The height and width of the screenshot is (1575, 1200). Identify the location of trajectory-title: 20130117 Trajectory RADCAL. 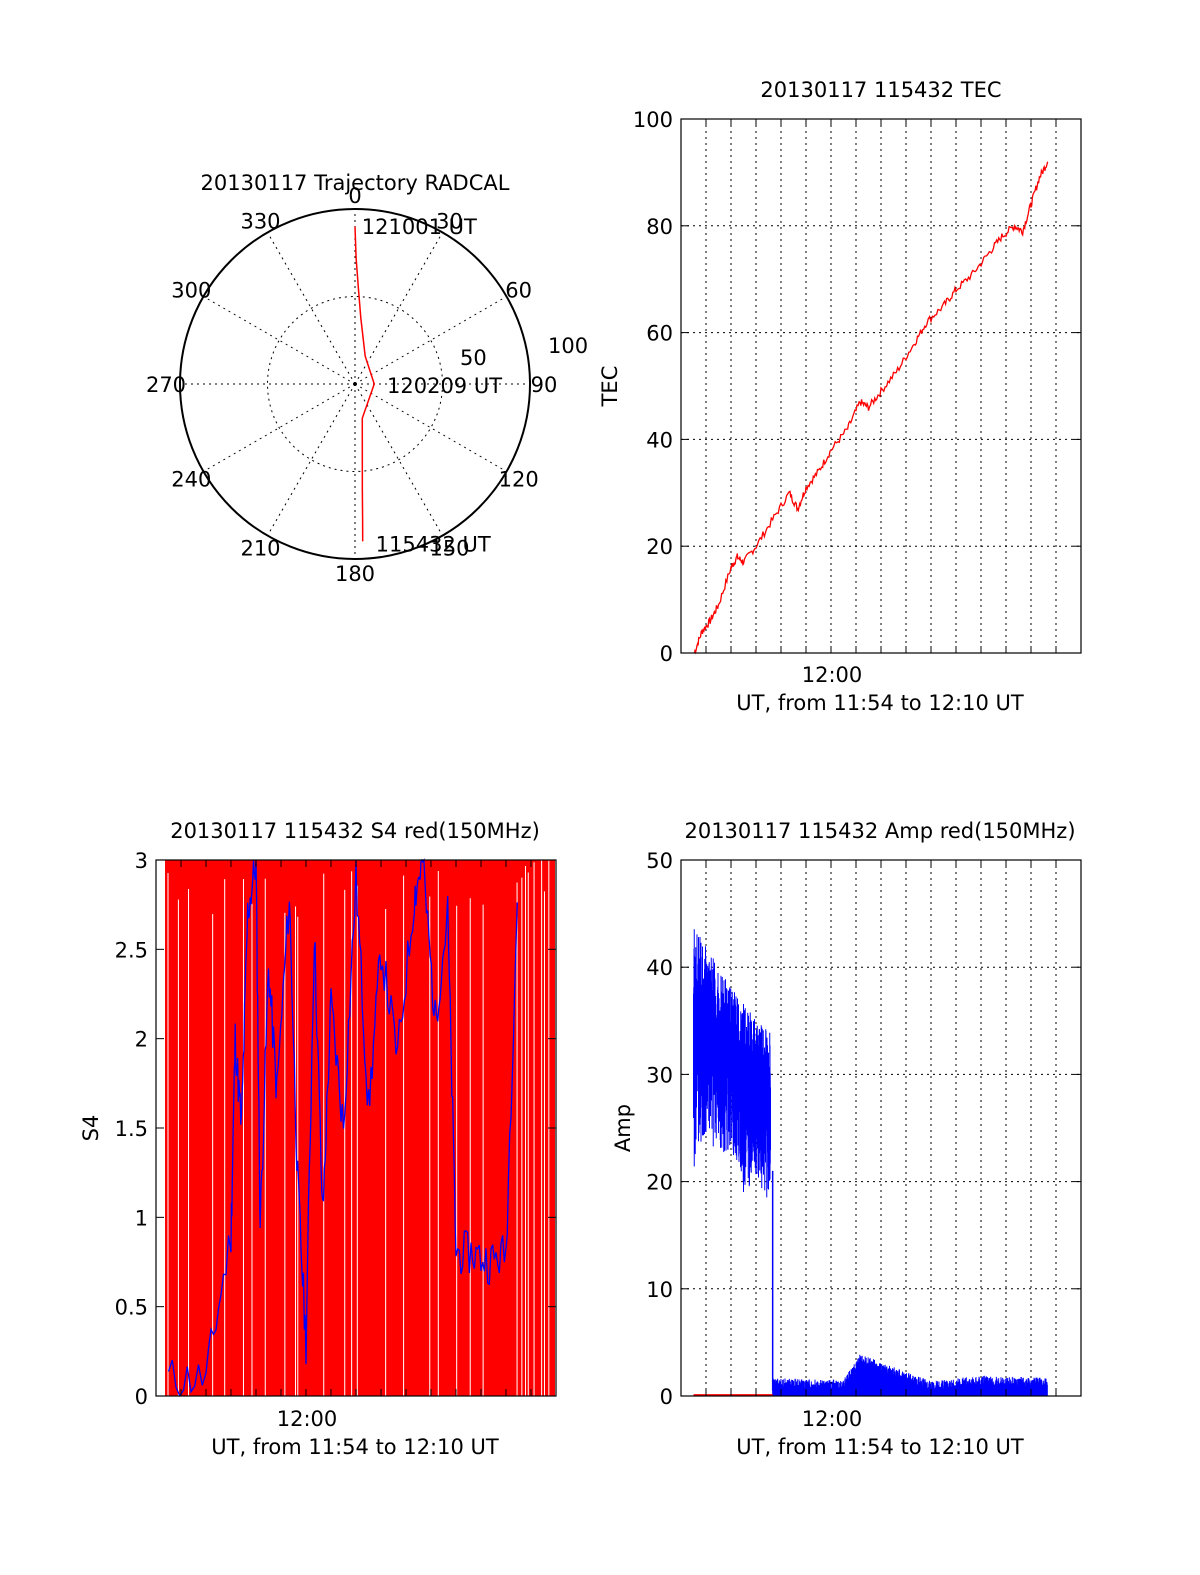
(355, 183).